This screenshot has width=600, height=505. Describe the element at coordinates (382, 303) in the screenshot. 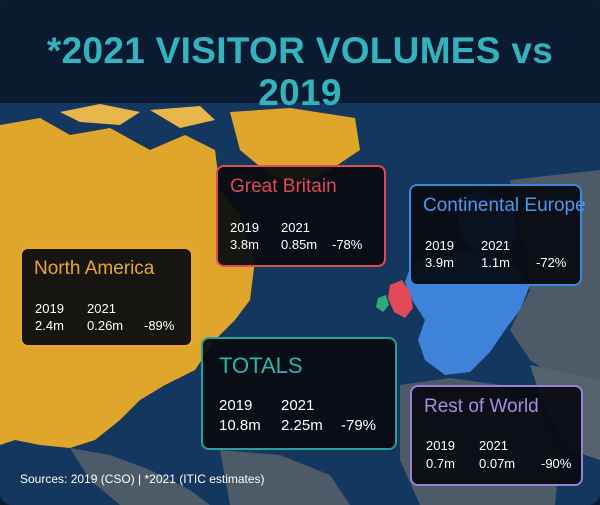

I see `ireland-landmass` at that location.